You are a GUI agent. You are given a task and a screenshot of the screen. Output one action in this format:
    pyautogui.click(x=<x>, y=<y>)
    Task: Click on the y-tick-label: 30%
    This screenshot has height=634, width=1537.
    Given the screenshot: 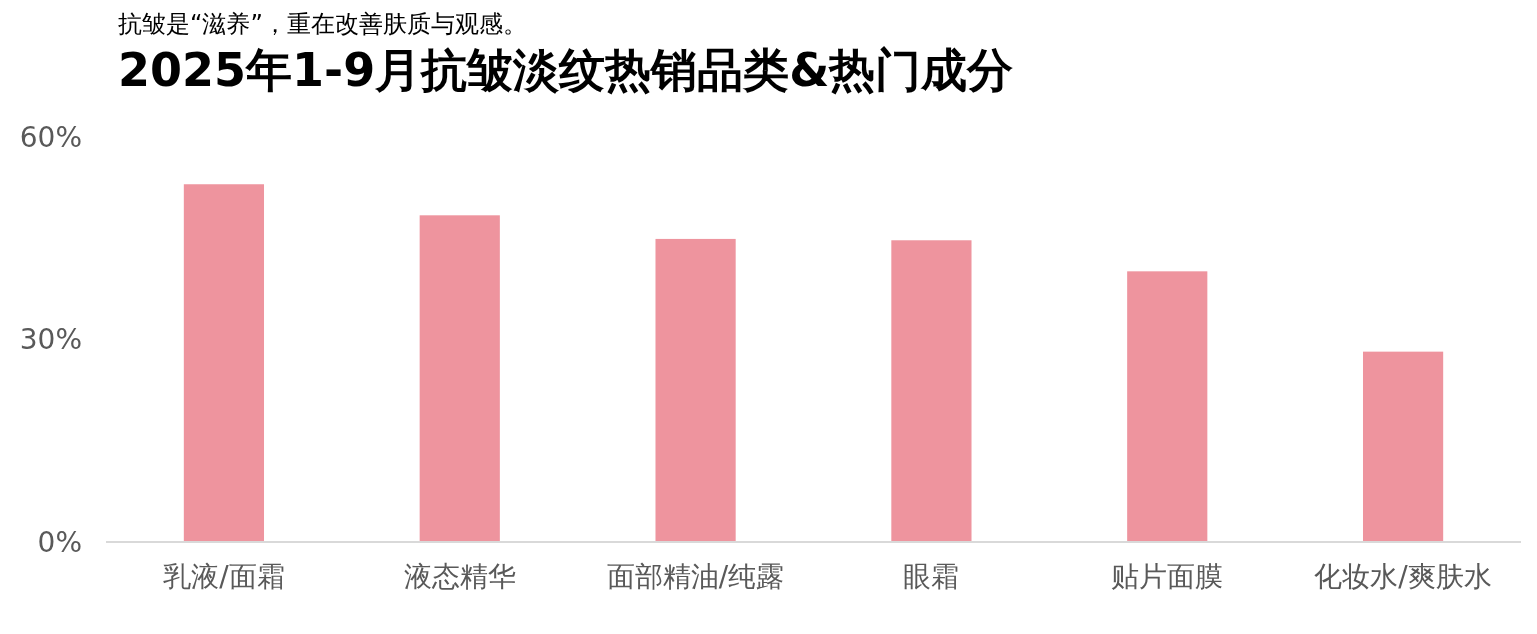 What is the action you would take?
    pyautogui.click(x=50, y=340)
    